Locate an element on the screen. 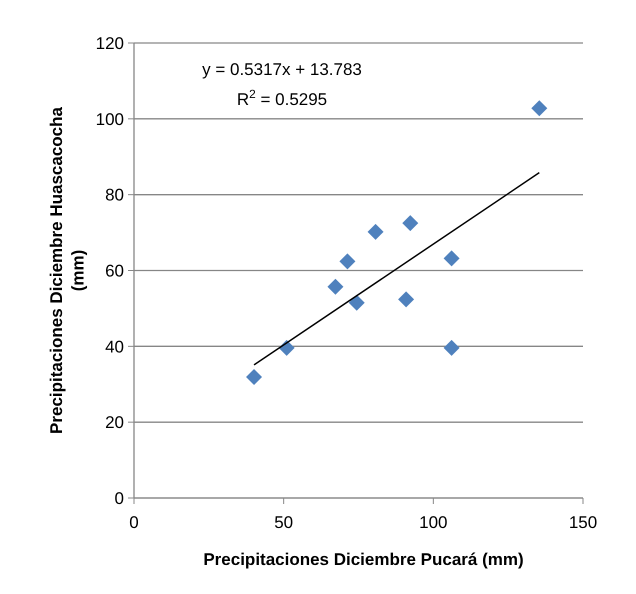 The image size is (636, 594). x-axis-title: Precipitaciones Diciembre Pucará (mm) is located at coordinates (363, 559).